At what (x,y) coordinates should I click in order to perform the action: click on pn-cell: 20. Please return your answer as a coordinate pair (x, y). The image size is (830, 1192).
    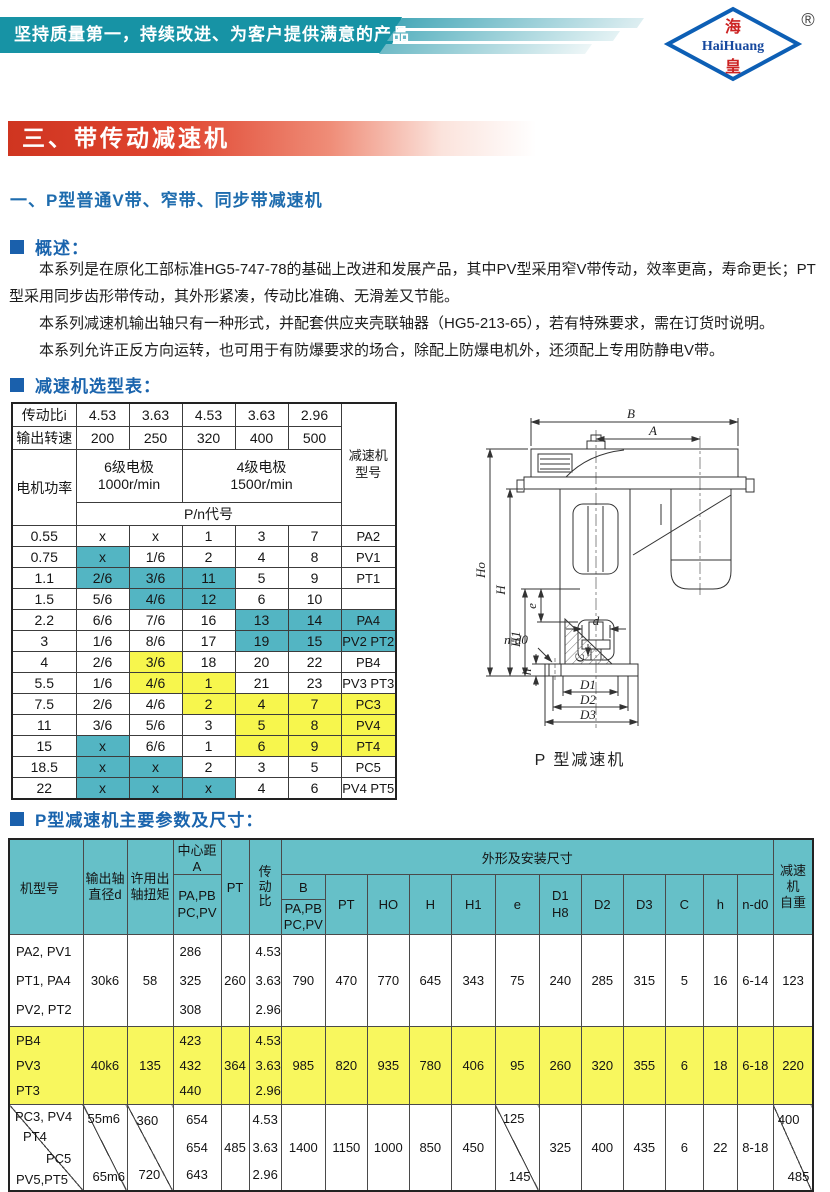
    Looking at the image, I should click on (261, 662).